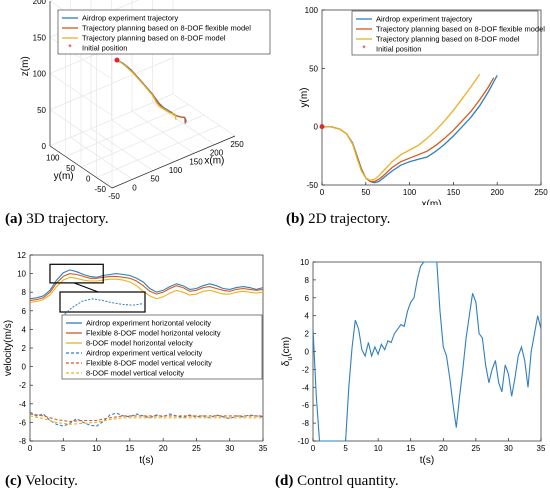 This screenshot has height=496, width=550. What do you see at coordinates (217, 153) in the screenshot?
I see `x-tick-label: 200` at bounding box center [217, 153].